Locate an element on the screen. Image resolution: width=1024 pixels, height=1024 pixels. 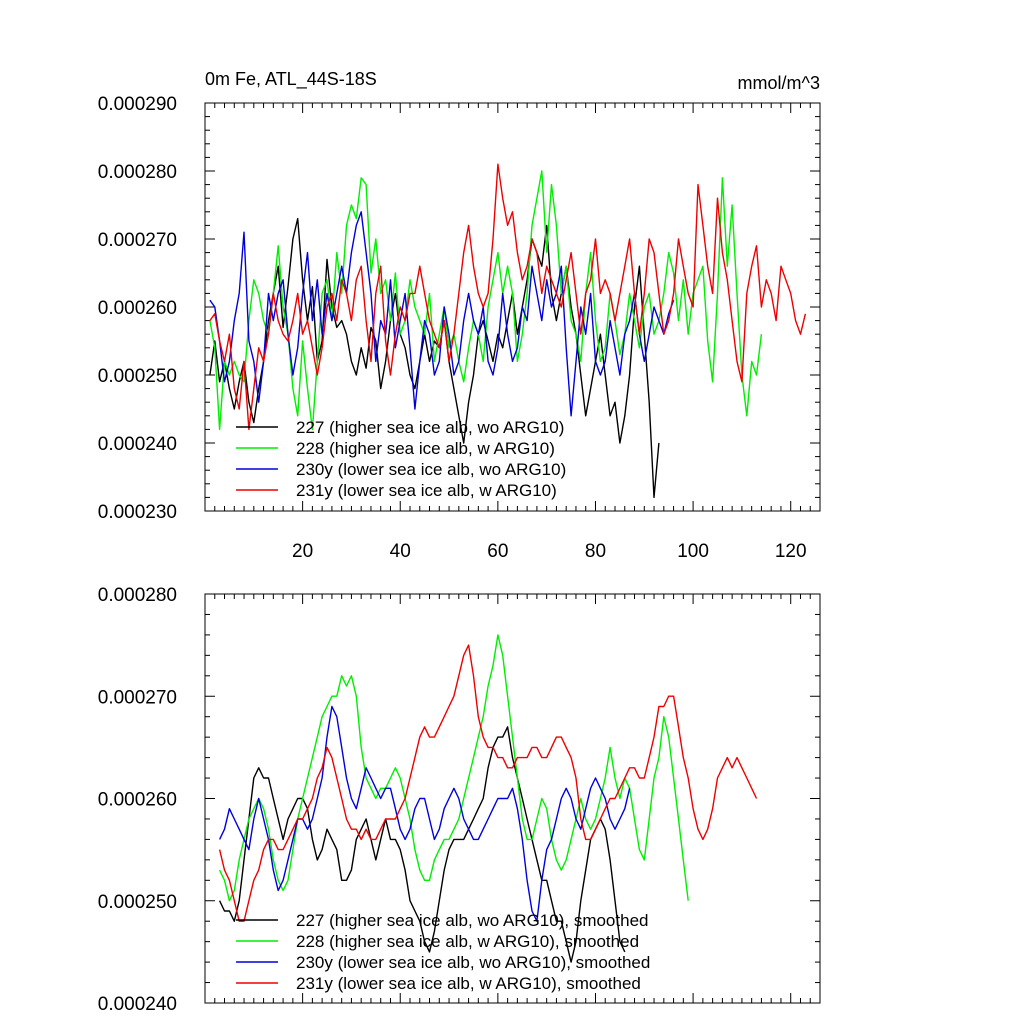
chart-title: 0m Fe, ATL_44S-18S is located at coordinates (291, 79).